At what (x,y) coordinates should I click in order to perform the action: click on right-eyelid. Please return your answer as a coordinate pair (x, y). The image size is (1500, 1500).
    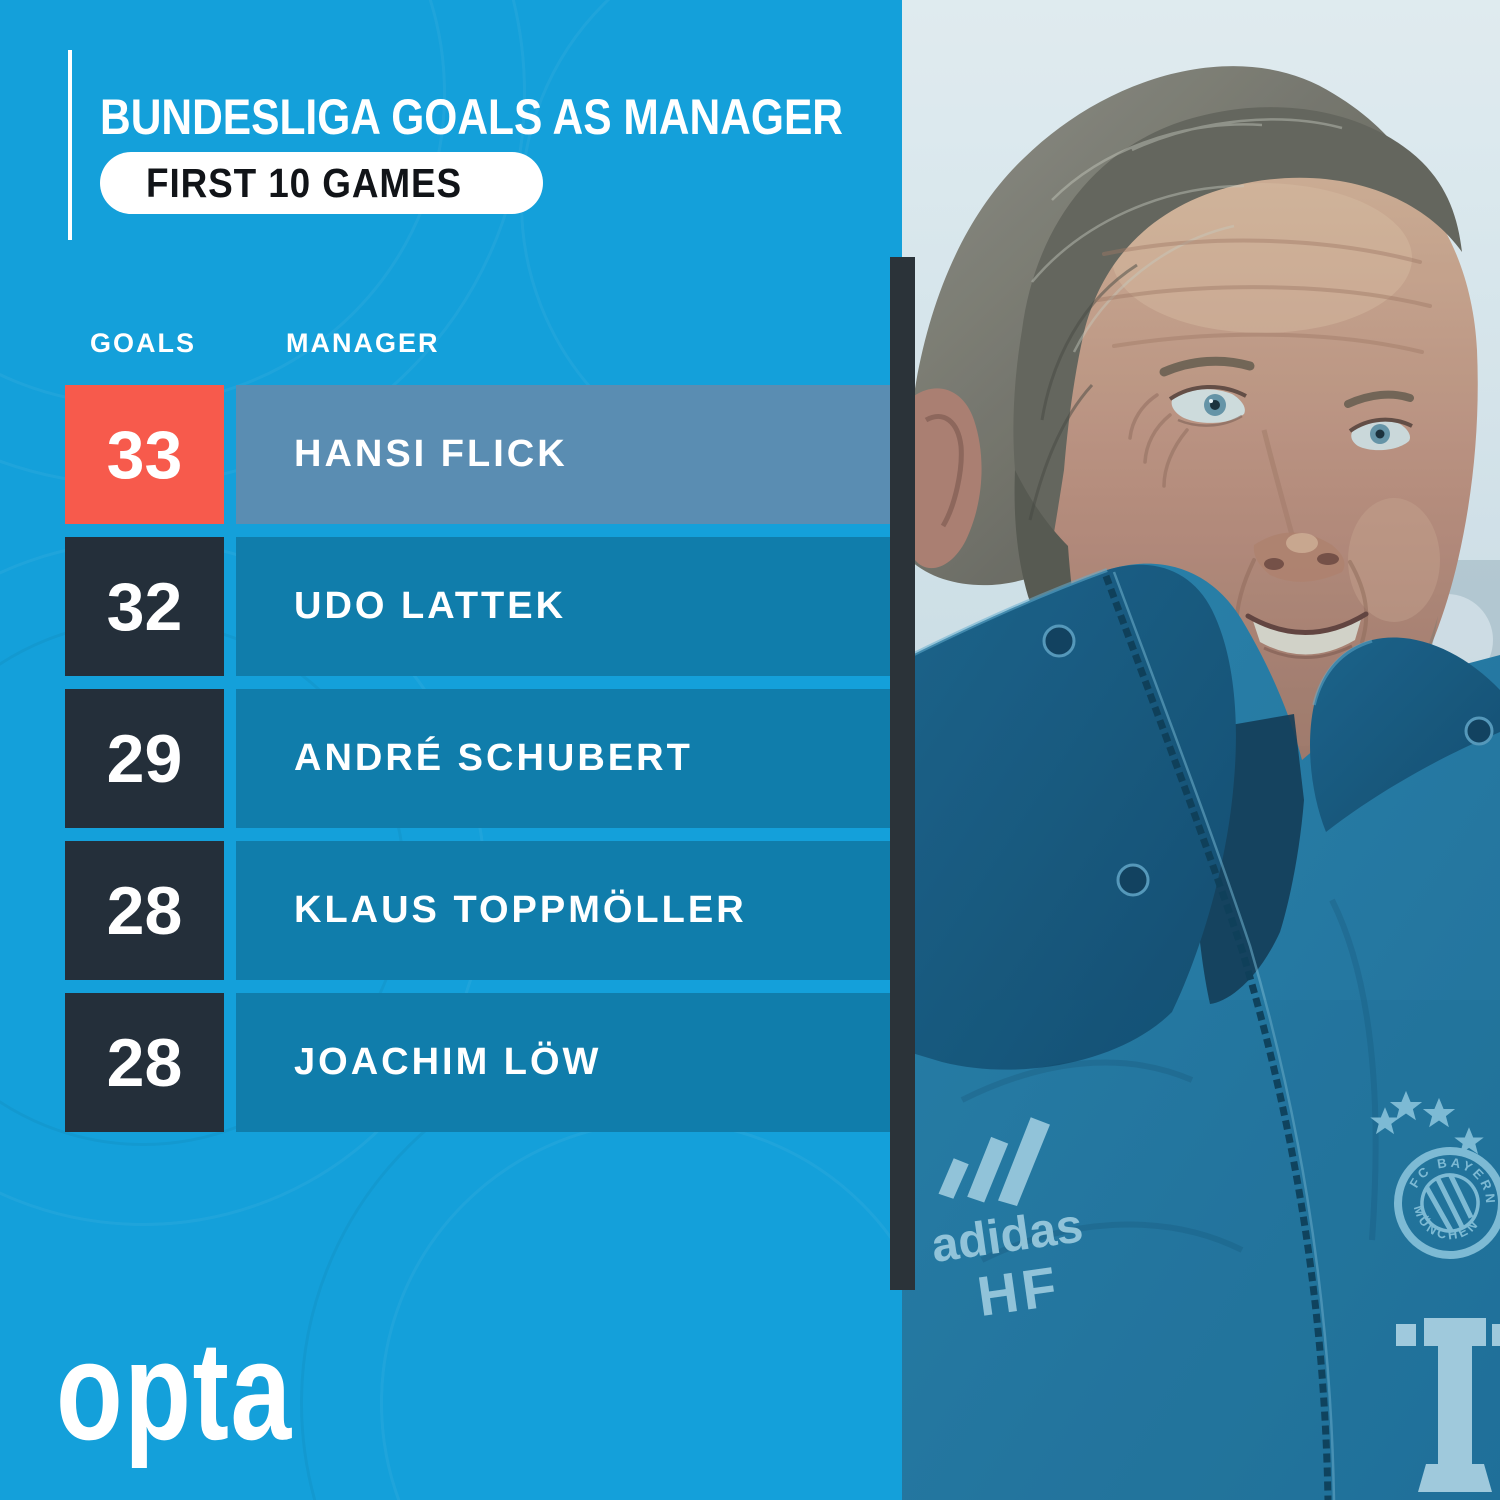
    Looking at the image, I should click on (1380, 425).